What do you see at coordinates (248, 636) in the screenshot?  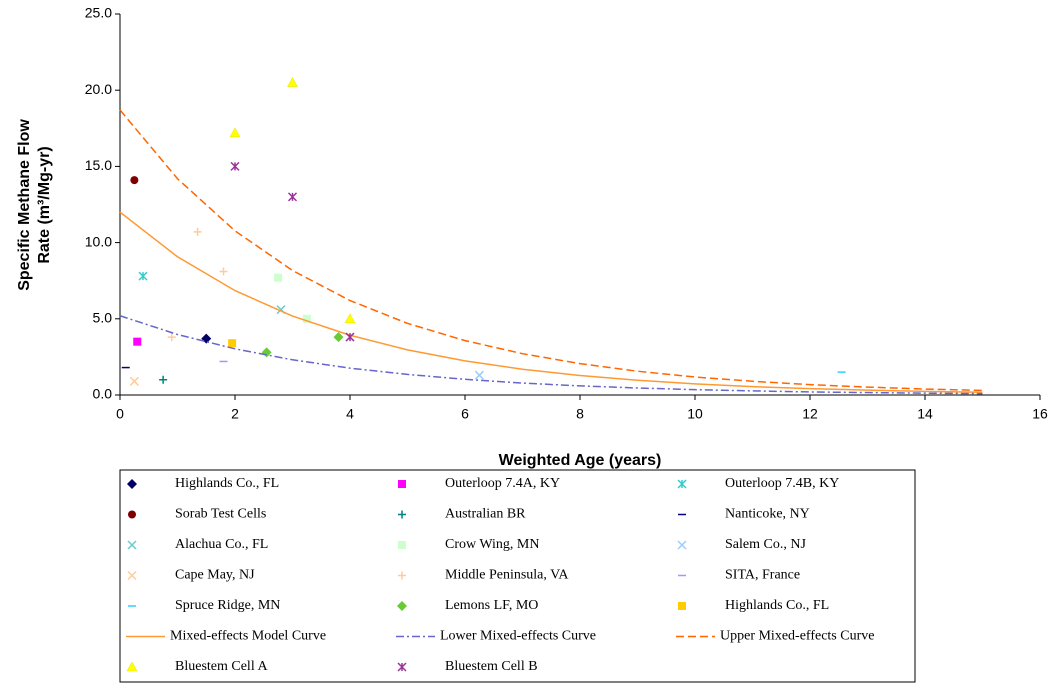 I see `legend-label: Mixed-effects Model Curve` at bounding box center [248, 636].